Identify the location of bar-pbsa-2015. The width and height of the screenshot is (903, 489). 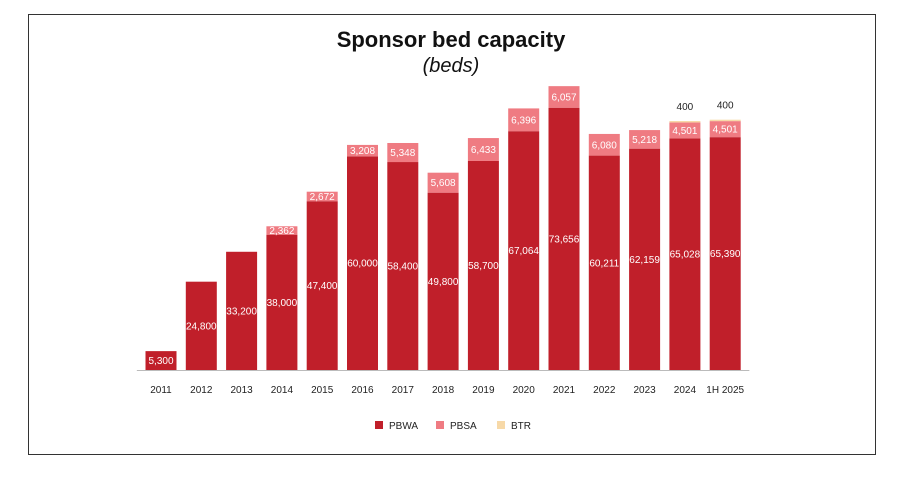
(322, 196).